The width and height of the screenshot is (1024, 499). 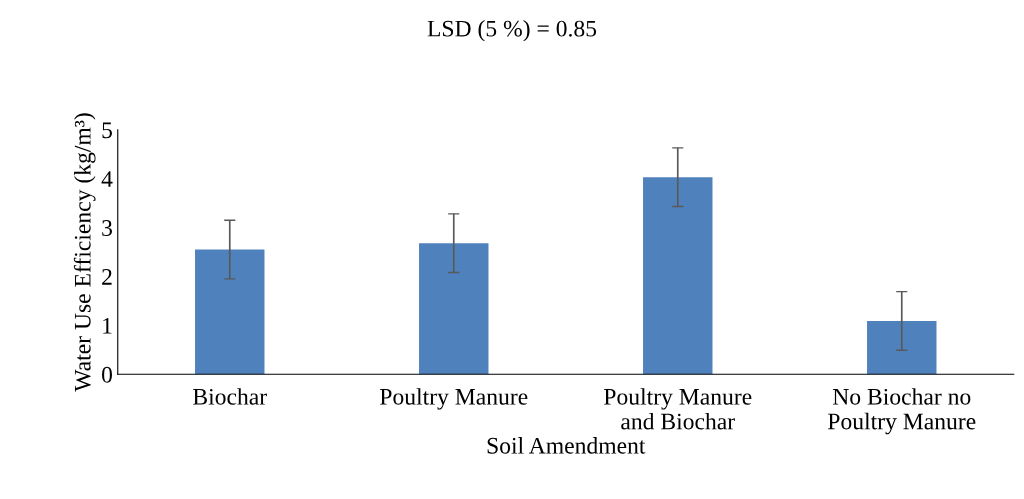 What do you see at coordinates (107, 277) in the screenshot?
I see `y-tick-label: 2` at bounding box center [107, 277].